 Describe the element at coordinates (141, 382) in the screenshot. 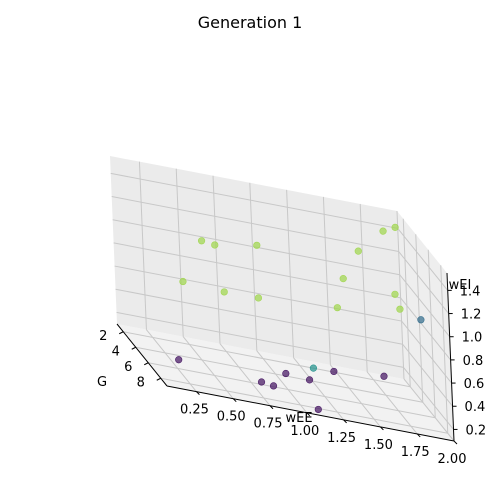

I see `y-tick-label: 8` at that location.